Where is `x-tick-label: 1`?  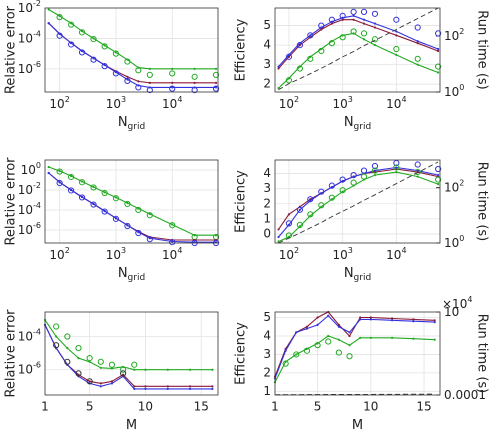
x-tick-label: 1 is located at coordinates (275, 407).